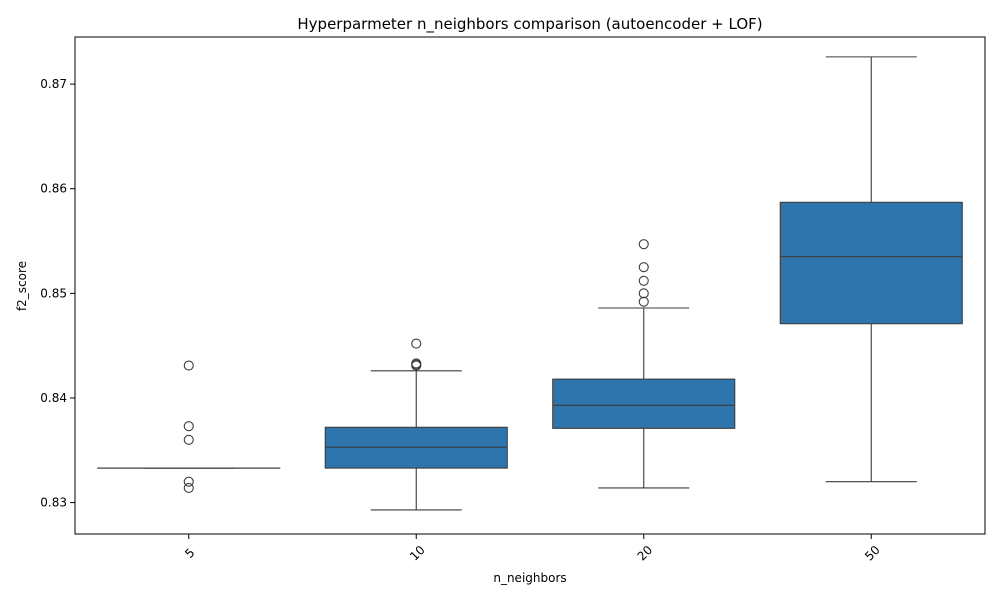  Describe the element at coordinates (645, 553) in the screenshot. I see `x-tick-label: 20` at that location.